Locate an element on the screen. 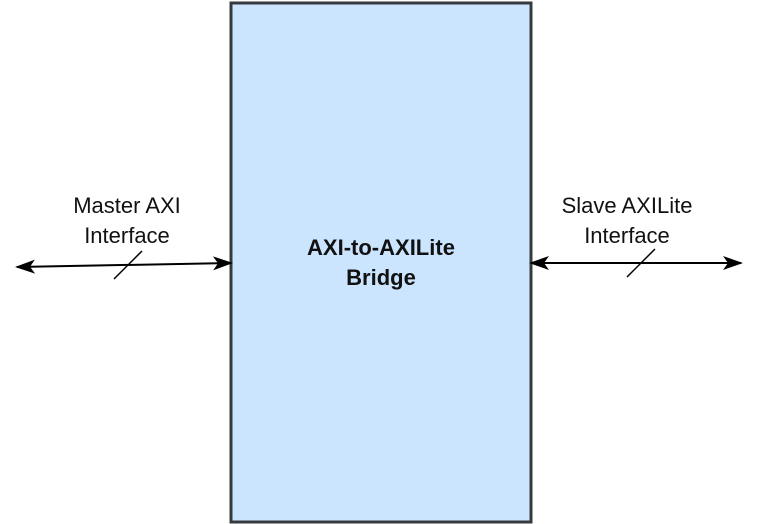  master-label-line1: Master AXI is located at coordinates (127, 205).